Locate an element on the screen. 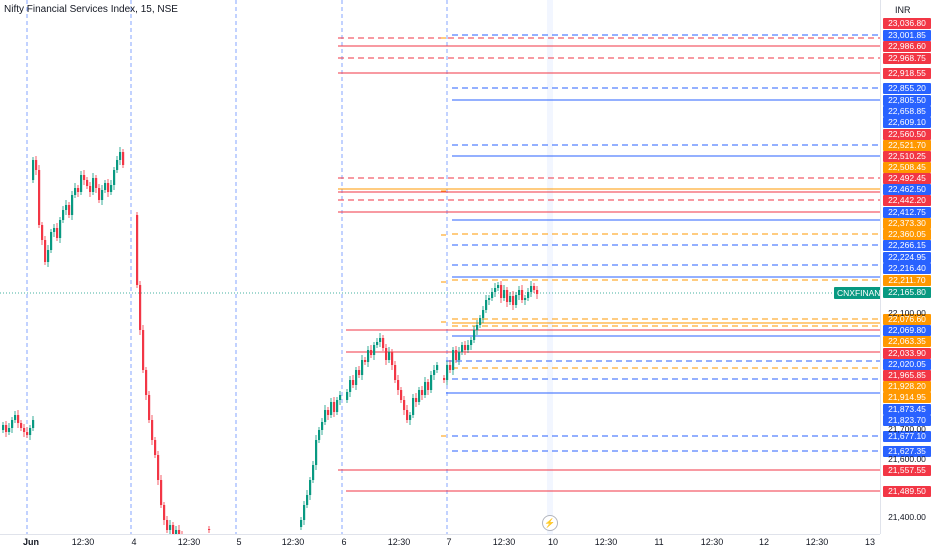 The width and height of the screenshot is (932, 551). price-tick: 21,400.00 is located at coordinates (907, 517).